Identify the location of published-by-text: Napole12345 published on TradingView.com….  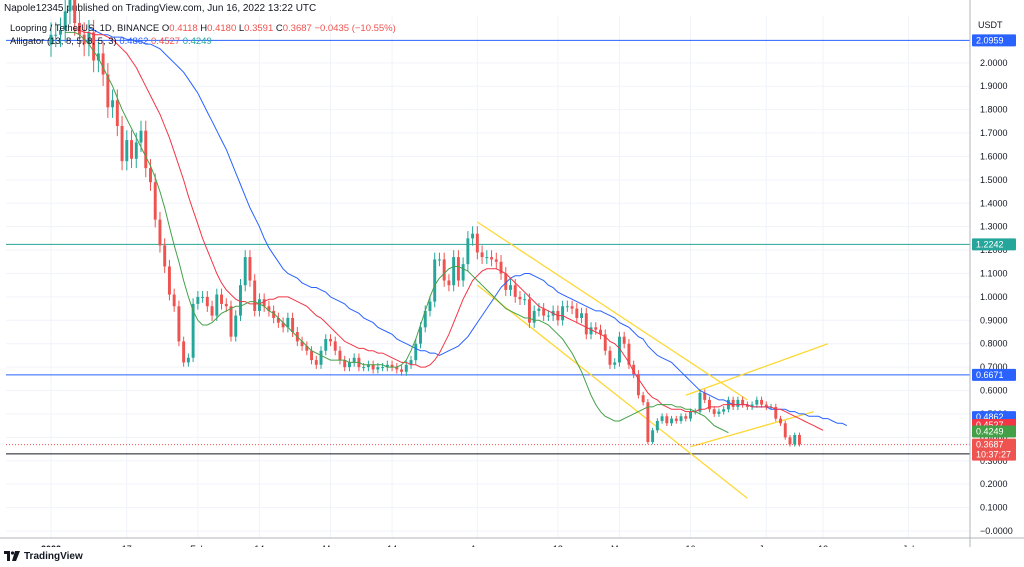
(160, 8).